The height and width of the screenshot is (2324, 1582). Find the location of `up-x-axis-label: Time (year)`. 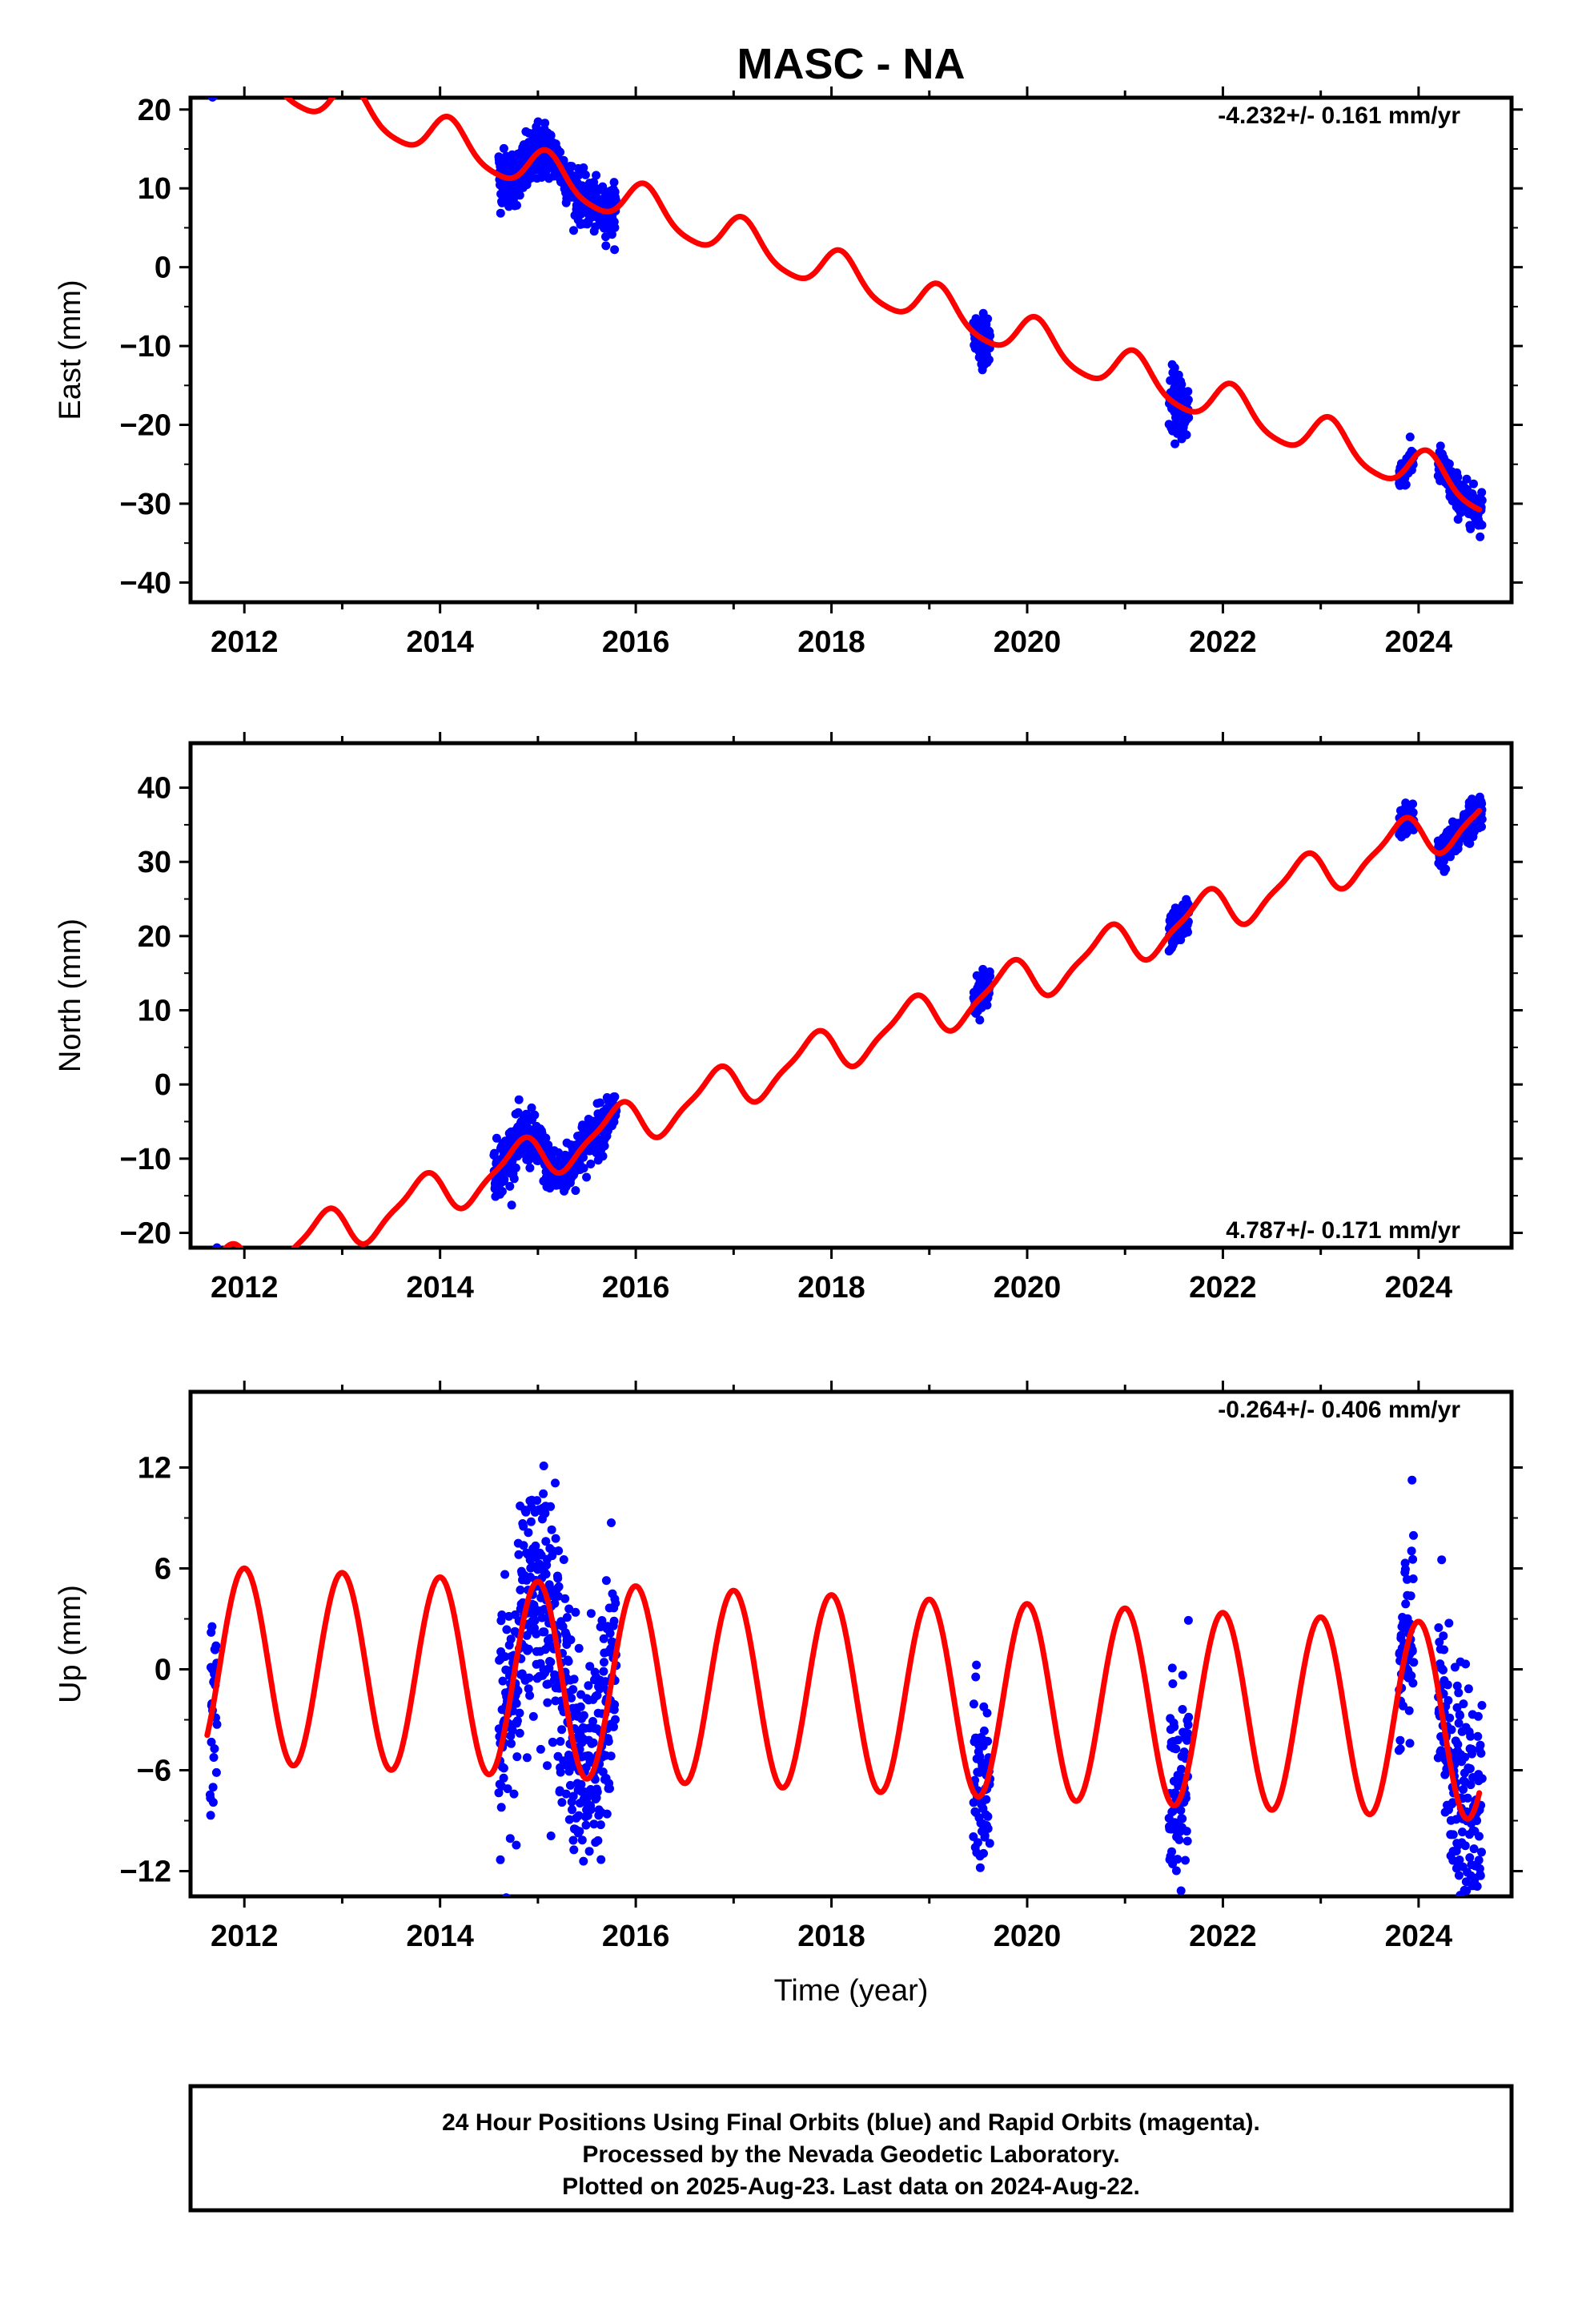

up-x-axis-label: Time (year) is located at coordinates (851, 1991).